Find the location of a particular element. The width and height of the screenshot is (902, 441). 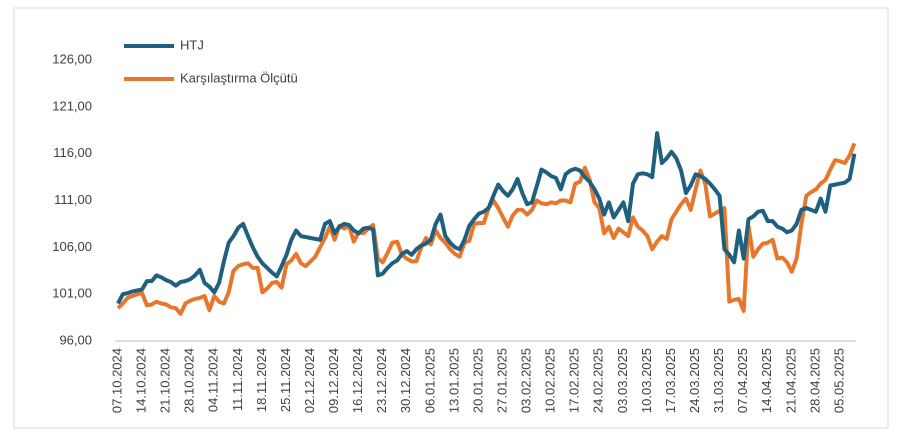

x-tick-label: 14.04.2025 is located at coordinates (766, 380).